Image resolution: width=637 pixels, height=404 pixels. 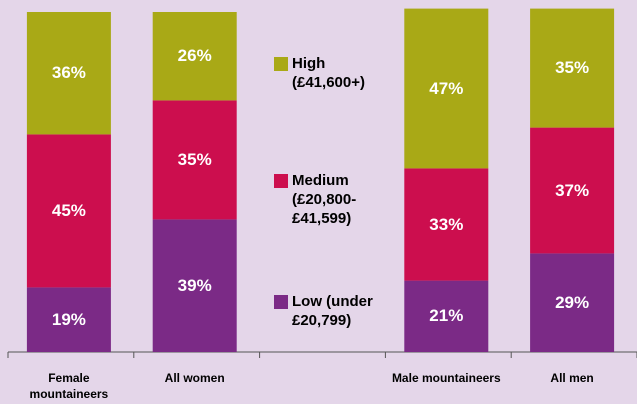 I want to click on data-label: 36%, so click(x=68, y=73).